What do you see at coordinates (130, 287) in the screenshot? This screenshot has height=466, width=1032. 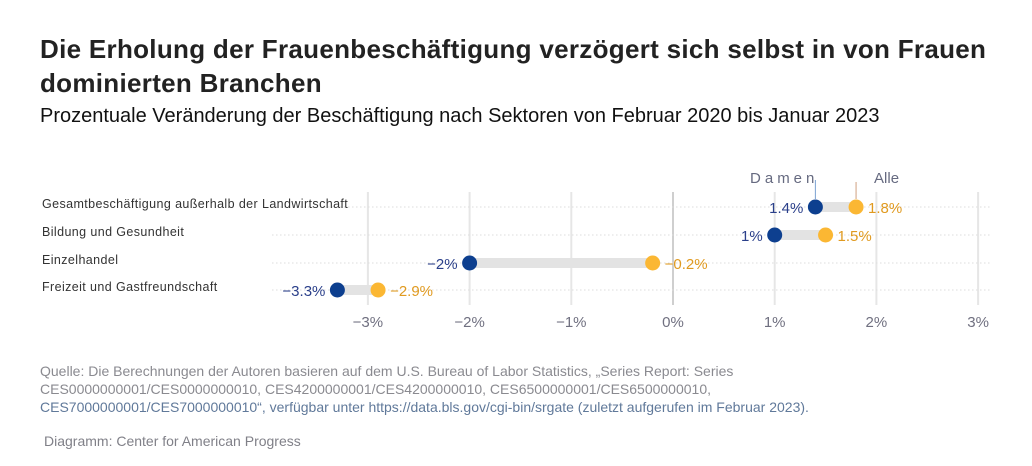 I see `category-label: Freizeit und Gastfreundschaft` at bounding box center [130, 287].